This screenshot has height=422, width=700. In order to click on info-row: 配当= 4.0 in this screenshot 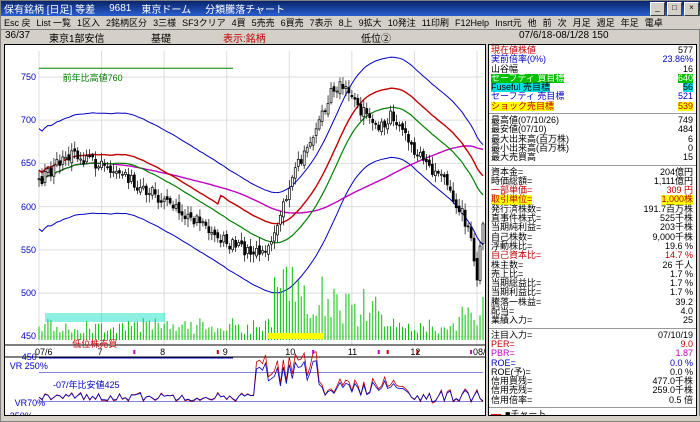, I will do `click(592, 311)`.